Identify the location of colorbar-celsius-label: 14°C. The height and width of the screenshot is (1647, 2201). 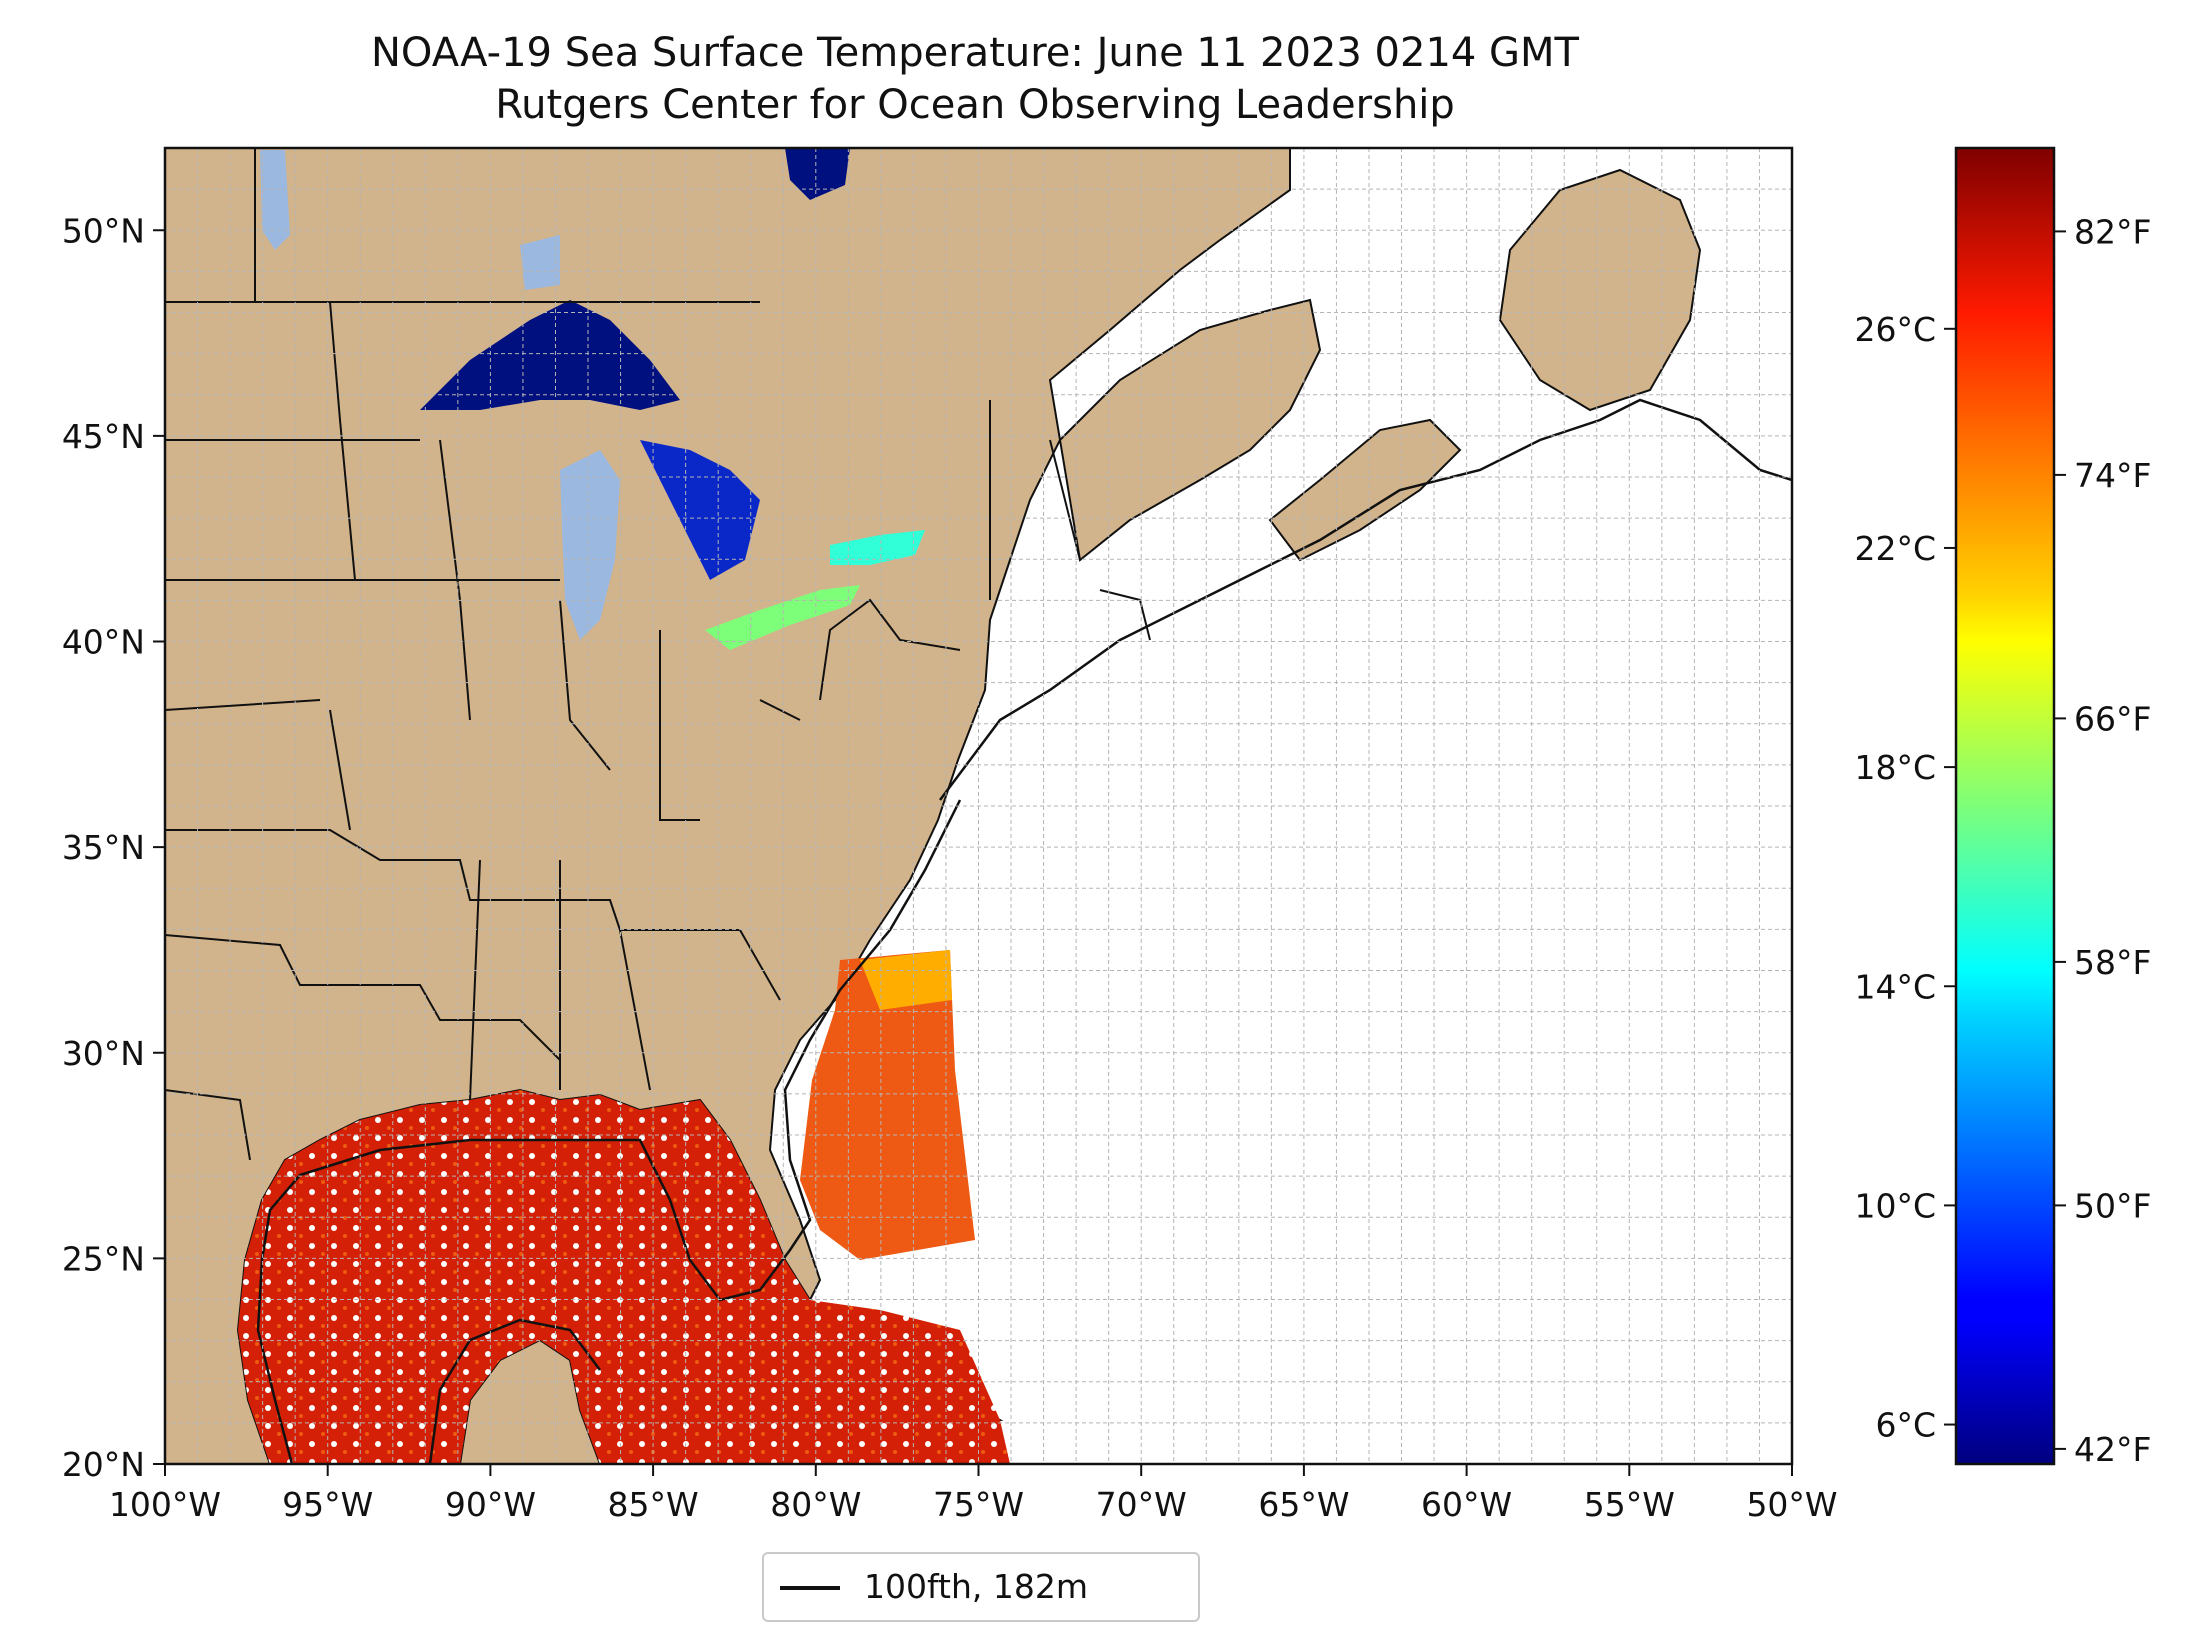
(1895, 986).